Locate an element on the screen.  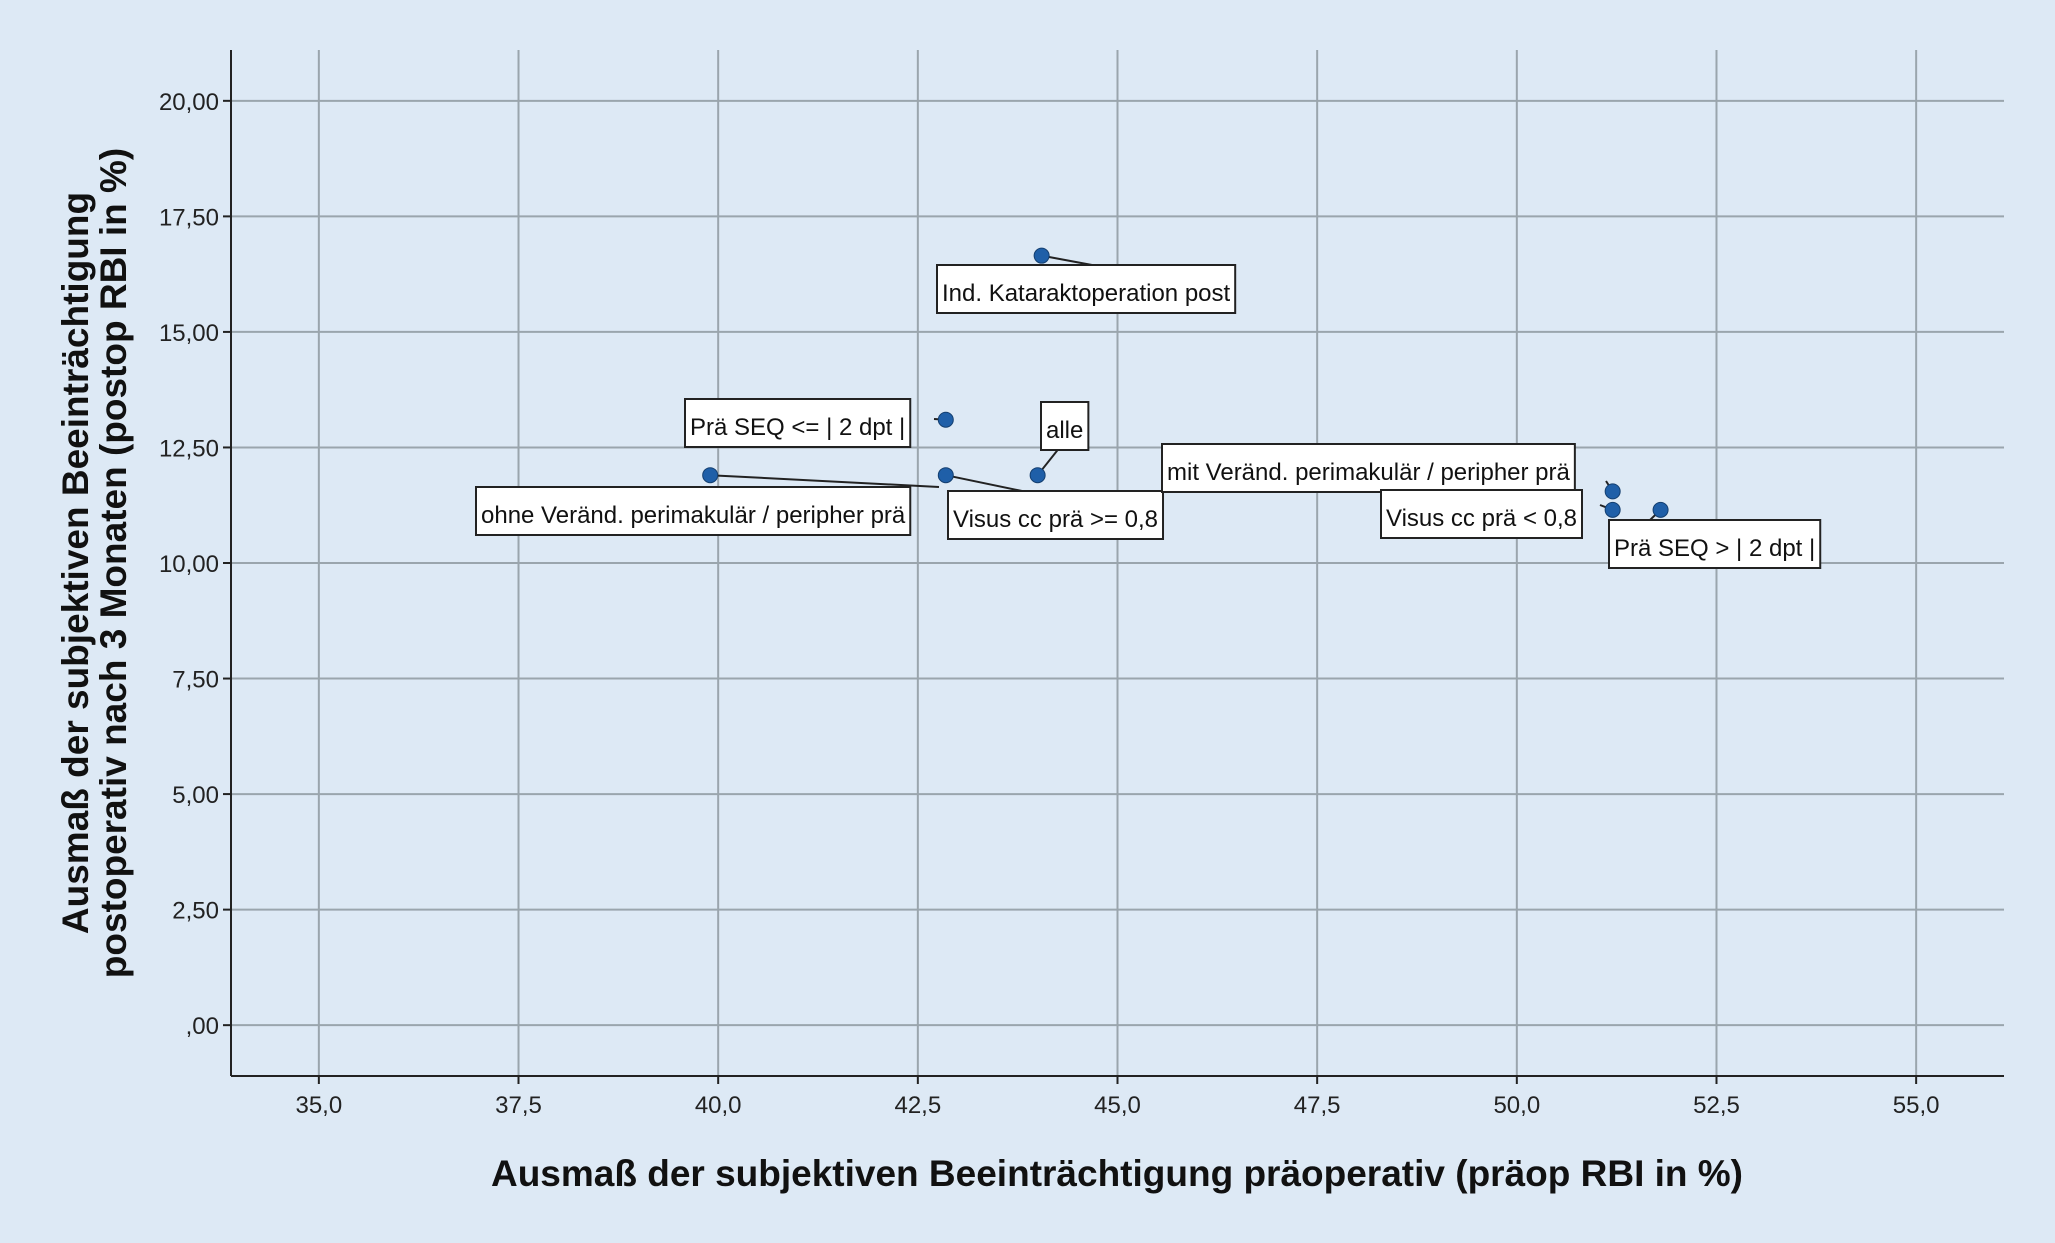
x-tick-label: 45,0 is located at coordinates (1117, 1105).